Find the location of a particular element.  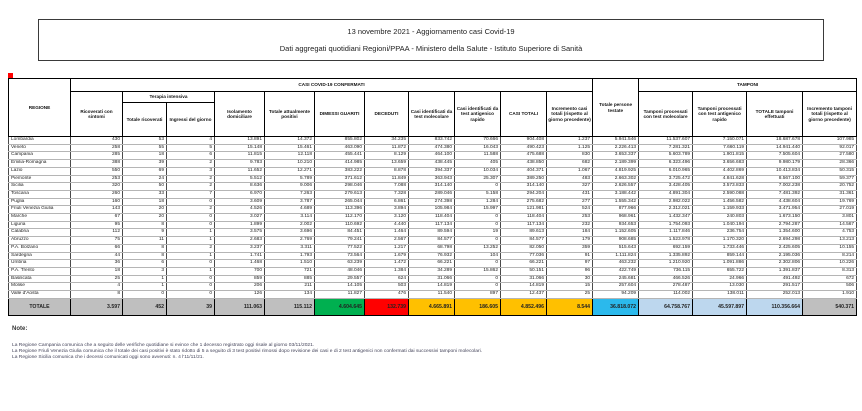

cell-value: 15.862 is located at coordinates (477, 271).